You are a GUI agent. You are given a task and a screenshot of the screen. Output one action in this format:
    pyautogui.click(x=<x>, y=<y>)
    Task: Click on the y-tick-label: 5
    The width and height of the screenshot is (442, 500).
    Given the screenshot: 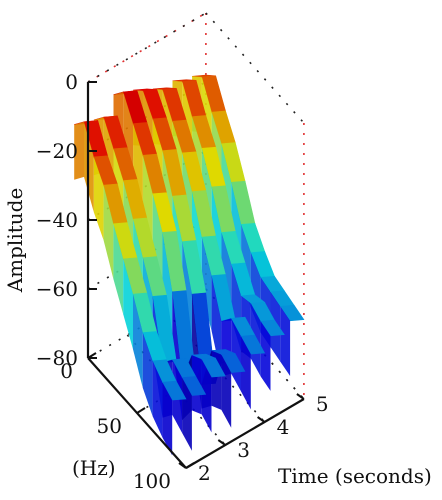 What is the action you would take?
    pyautogui.click(x=322, y=404)
    